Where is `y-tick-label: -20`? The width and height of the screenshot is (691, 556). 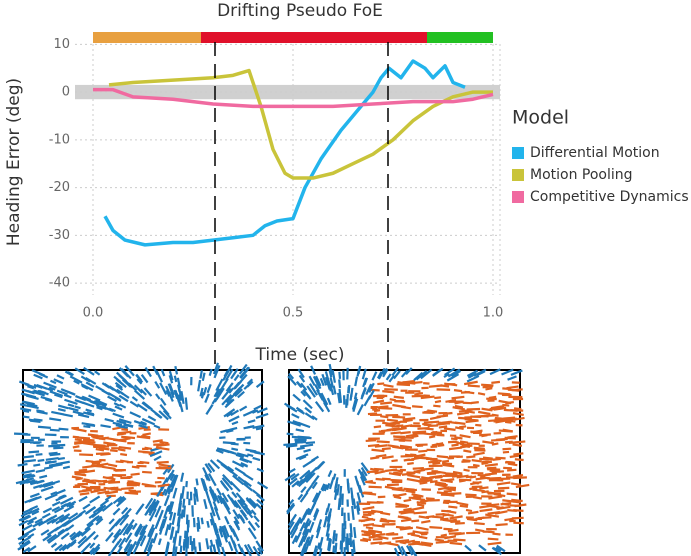
y-tick-label: -20 is located at coordinates (59, 187).